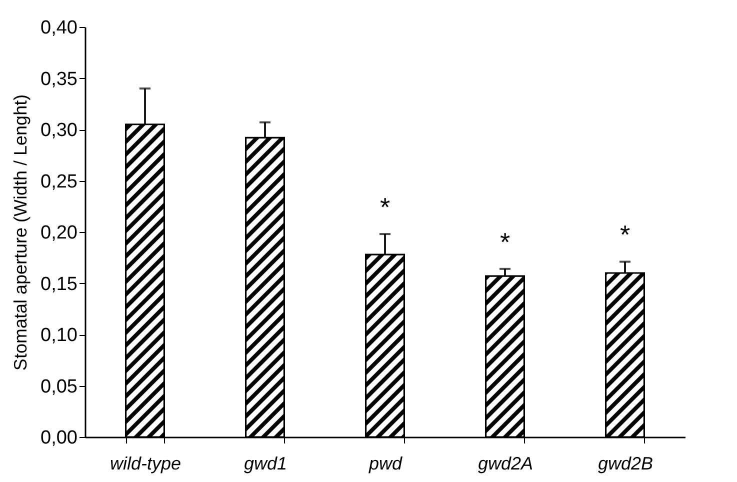 The width and height of the screenshot is (737, 482). I want to click on y-tick-label: 0,00, so click(59, 438).